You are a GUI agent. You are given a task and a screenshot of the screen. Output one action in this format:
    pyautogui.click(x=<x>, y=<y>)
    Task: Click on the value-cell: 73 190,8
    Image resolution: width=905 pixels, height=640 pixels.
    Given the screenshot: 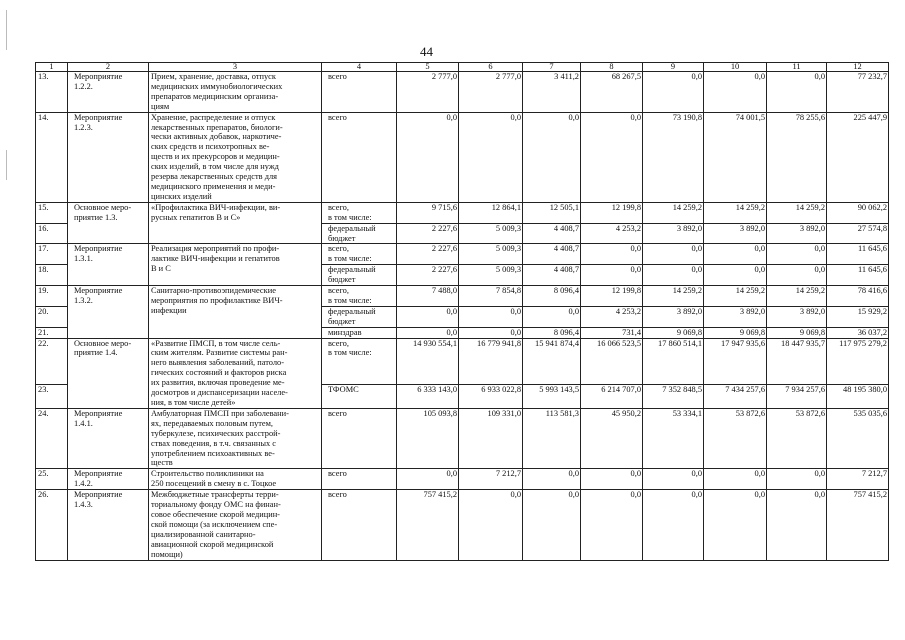 What is the action you would take?
    pyautogui.click(x=673, y=157)
    